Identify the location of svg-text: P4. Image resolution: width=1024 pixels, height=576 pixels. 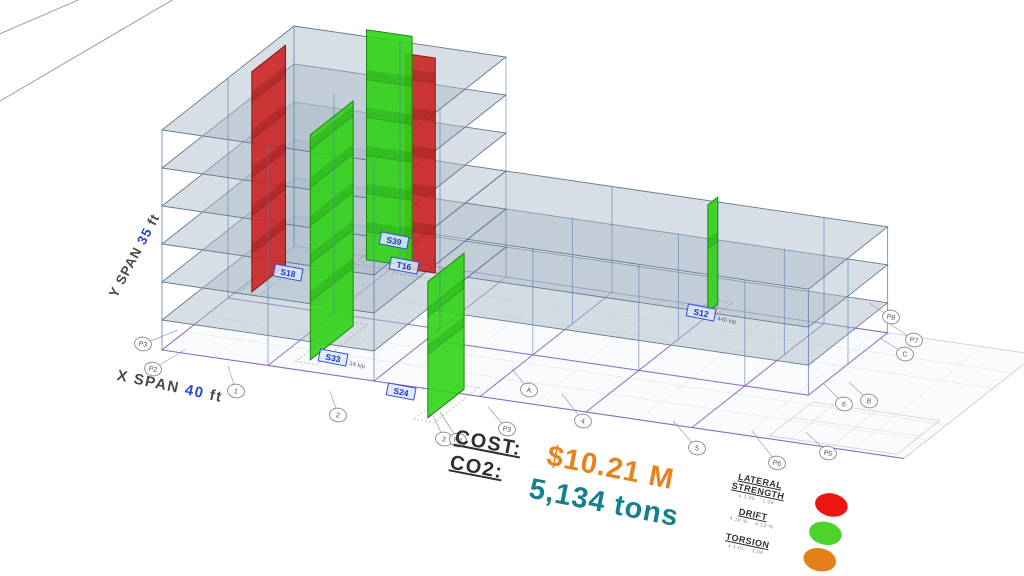
(458, 441).